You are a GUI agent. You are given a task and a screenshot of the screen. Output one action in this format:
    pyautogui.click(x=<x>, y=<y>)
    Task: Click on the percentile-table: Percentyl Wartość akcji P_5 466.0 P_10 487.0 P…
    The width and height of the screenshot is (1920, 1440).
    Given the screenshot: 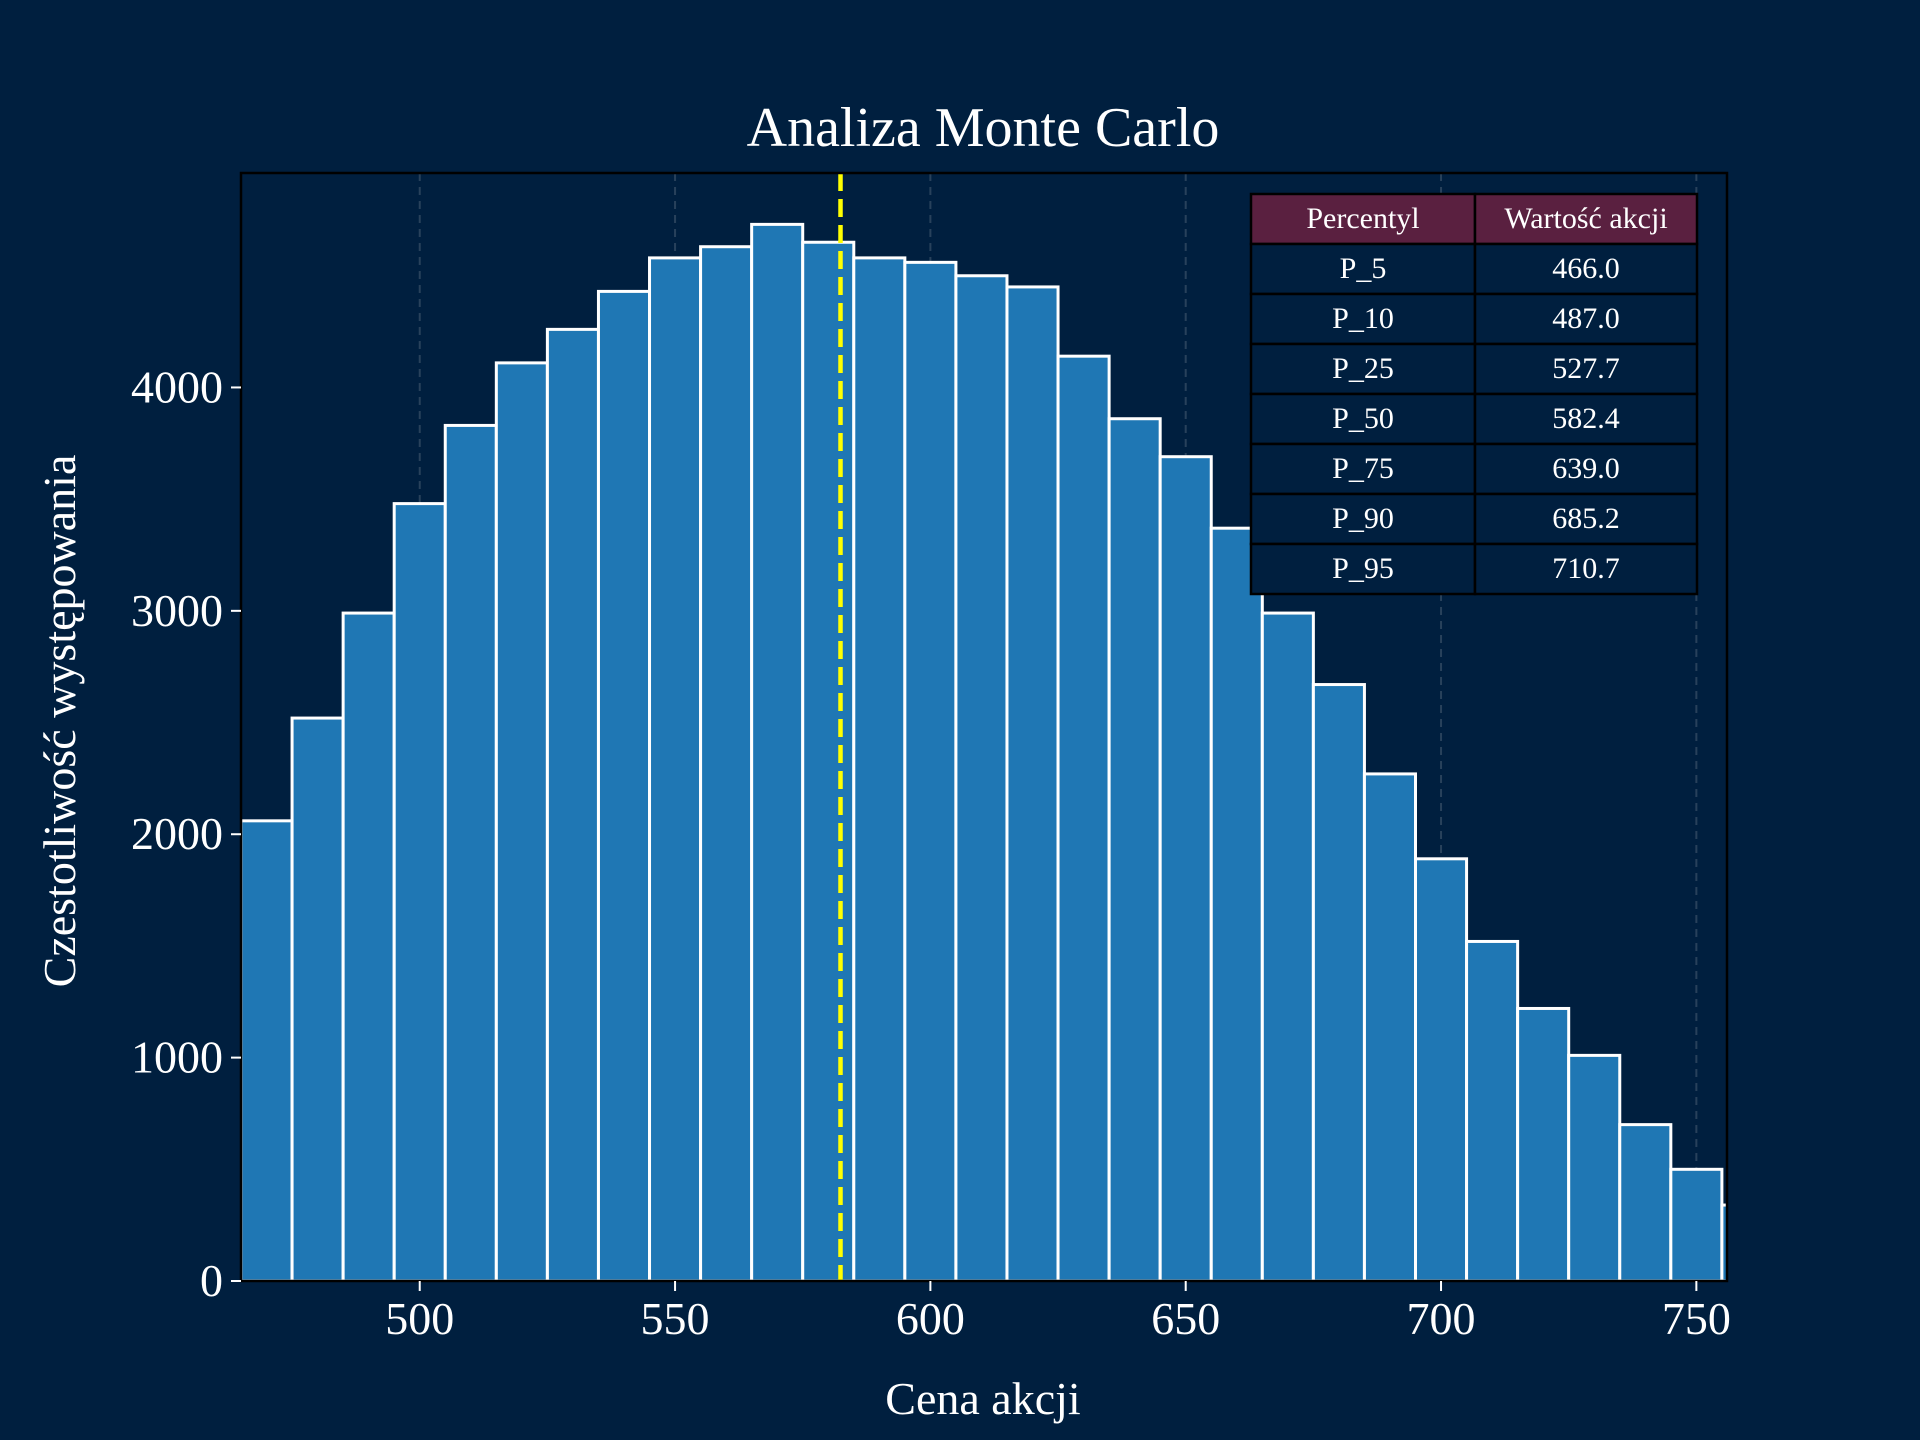 What is the action you would take?
    pyautogui.click(x=1474, y=394)
    